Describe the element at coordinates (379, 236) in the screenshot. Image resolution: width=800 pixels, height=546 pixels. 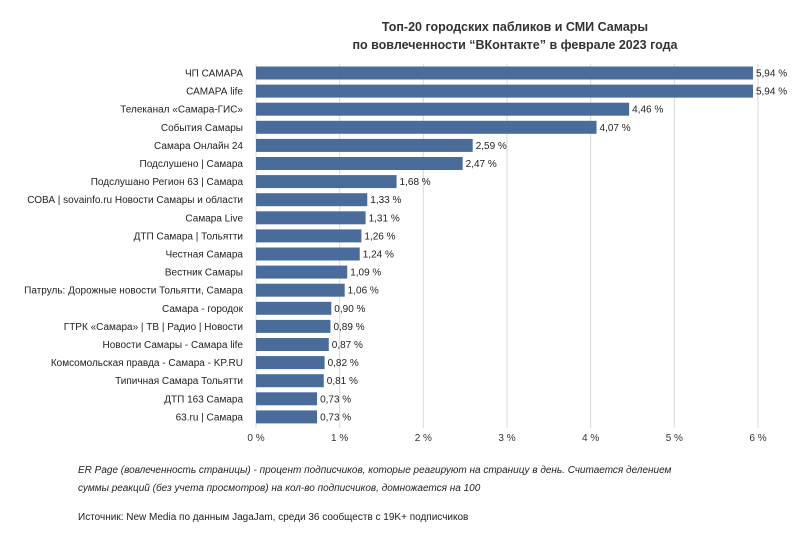
I see `value-label: 1,26 %` at that location.